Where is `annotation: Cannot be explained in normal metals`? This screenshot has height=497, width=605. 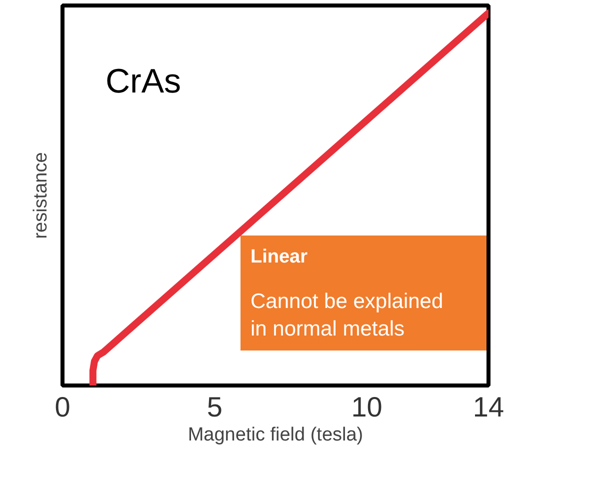
annotation: Cannot be explained in normal metals is located at coordinates (347, 315).